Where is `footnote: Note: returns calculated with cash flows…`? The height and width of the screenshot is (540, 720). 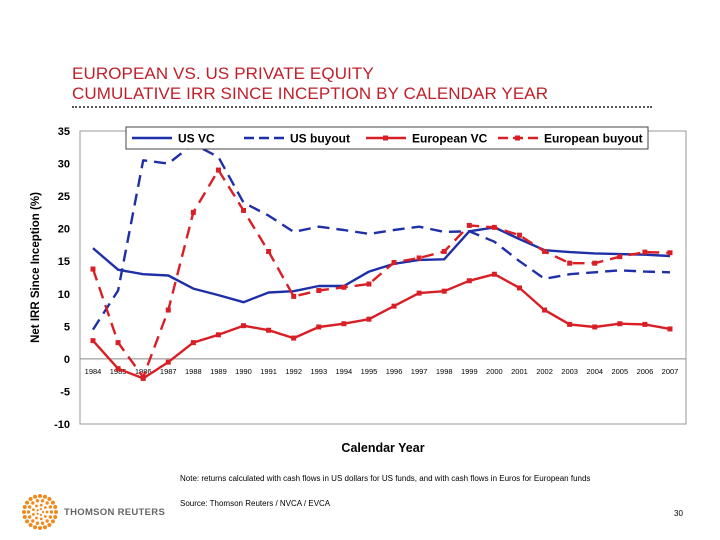 footnote: Note: returns calculated with cash flows… is located at coordinates (385, 478).